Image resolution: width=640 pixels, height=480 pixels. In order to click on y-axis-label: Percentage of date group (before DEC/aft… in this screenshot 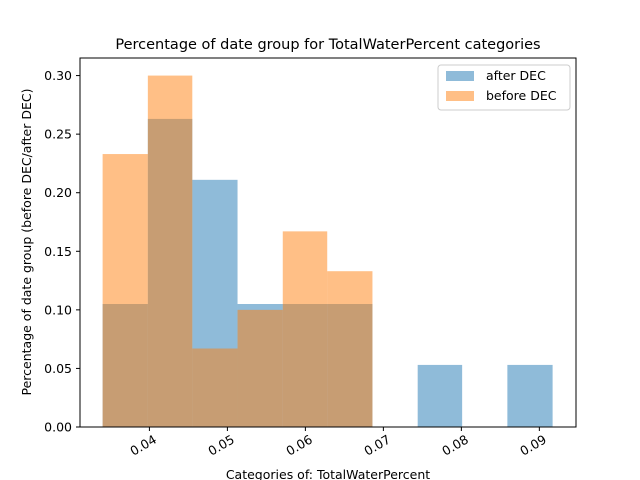, I will do `click(26, 242)`.